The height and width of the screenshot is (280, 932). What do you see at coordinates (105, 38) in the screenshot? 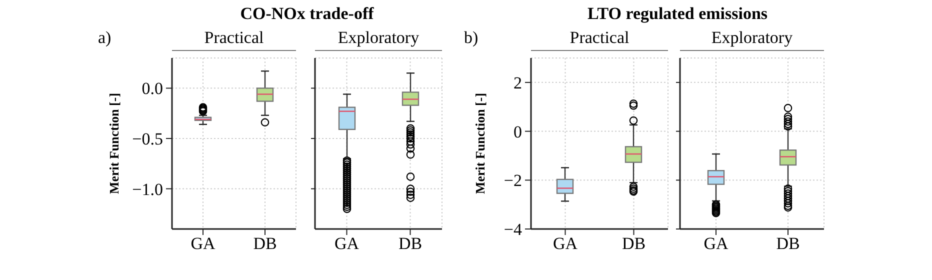
I see `text: a)` at bounding box center [105, 38].